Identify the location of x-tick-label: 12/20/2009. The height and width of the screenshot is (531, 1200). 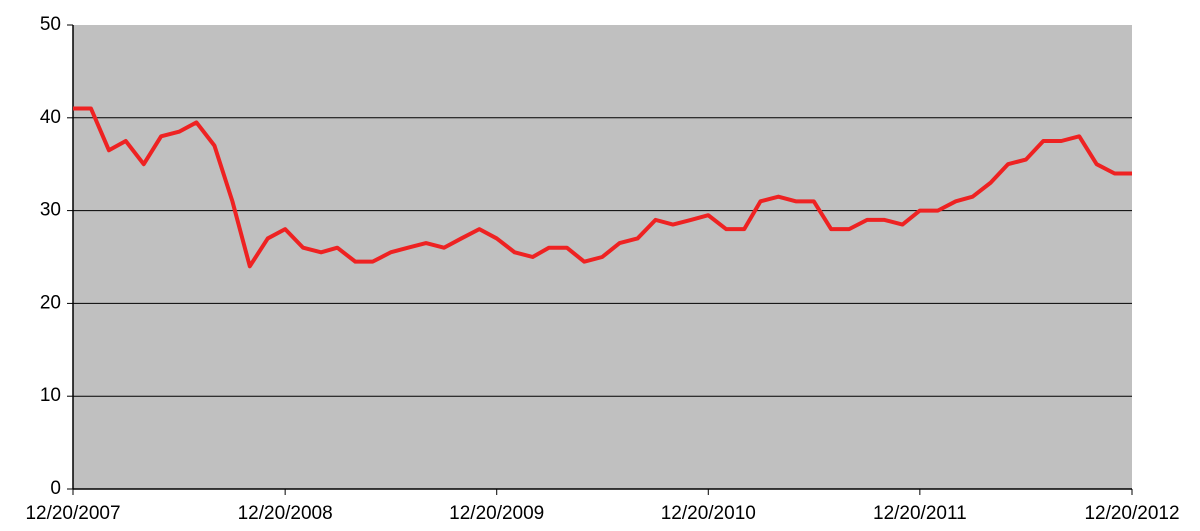
(496, 513).